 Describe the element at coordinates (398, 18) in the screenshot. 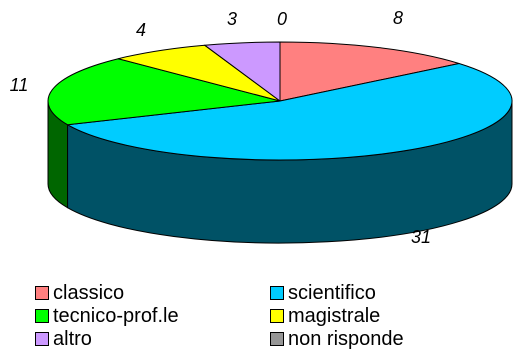

I see `data-label-classico: 8` at that location.